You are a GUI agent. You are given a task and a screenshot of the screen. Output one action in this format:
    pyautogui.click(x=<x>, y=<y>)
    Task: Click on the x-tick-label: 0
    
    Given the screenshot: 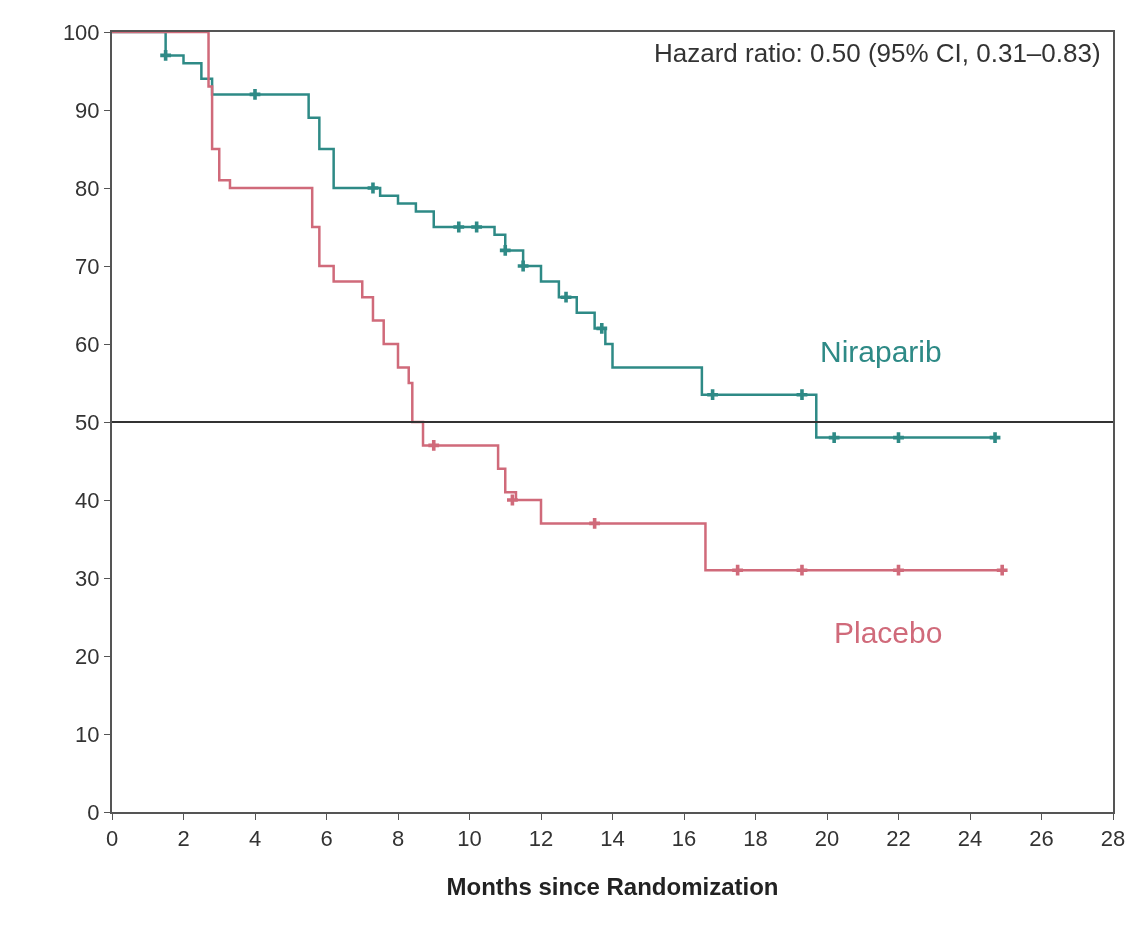 What is the action you would take?
    pyautogui.click(x=112, y=839)
    